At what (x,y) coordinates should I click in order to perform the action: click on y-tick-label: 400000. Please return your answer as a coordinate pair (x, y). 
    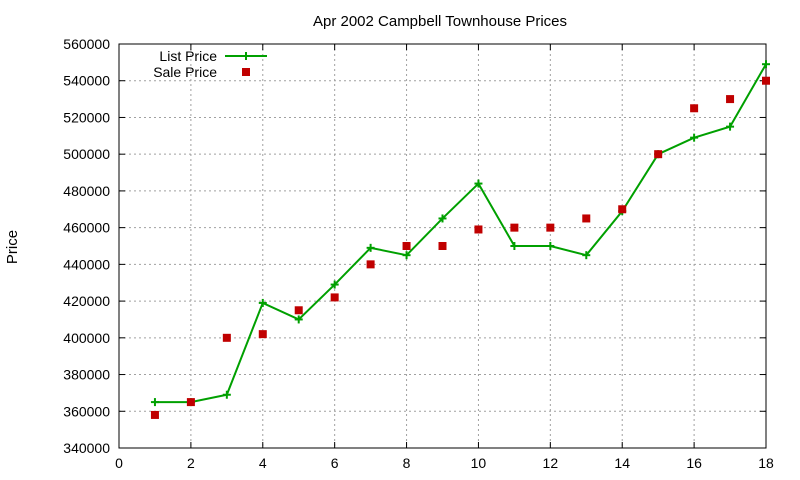
    Looking at the image, I should click on (86, 338).